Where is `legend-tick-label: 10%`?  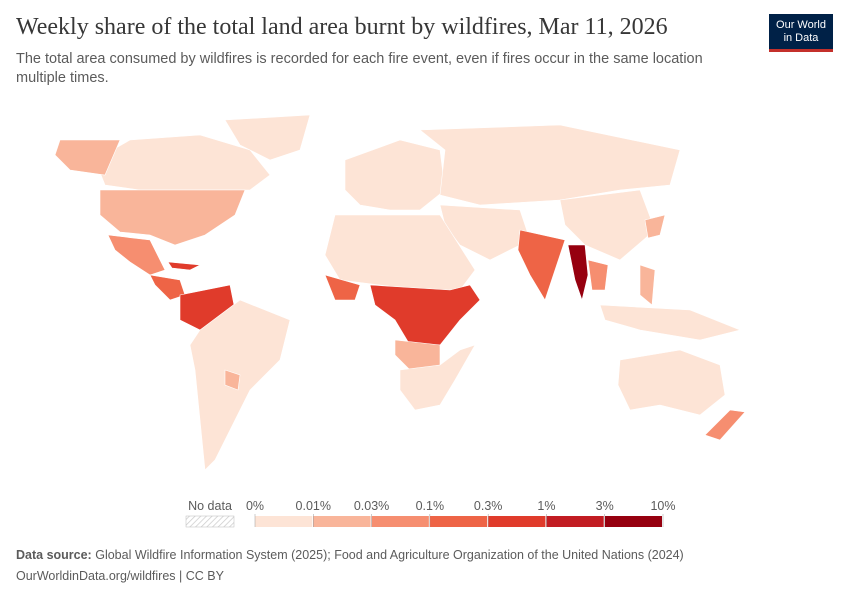 legend-tick-label: 10% is located at coordinates (662, 506).